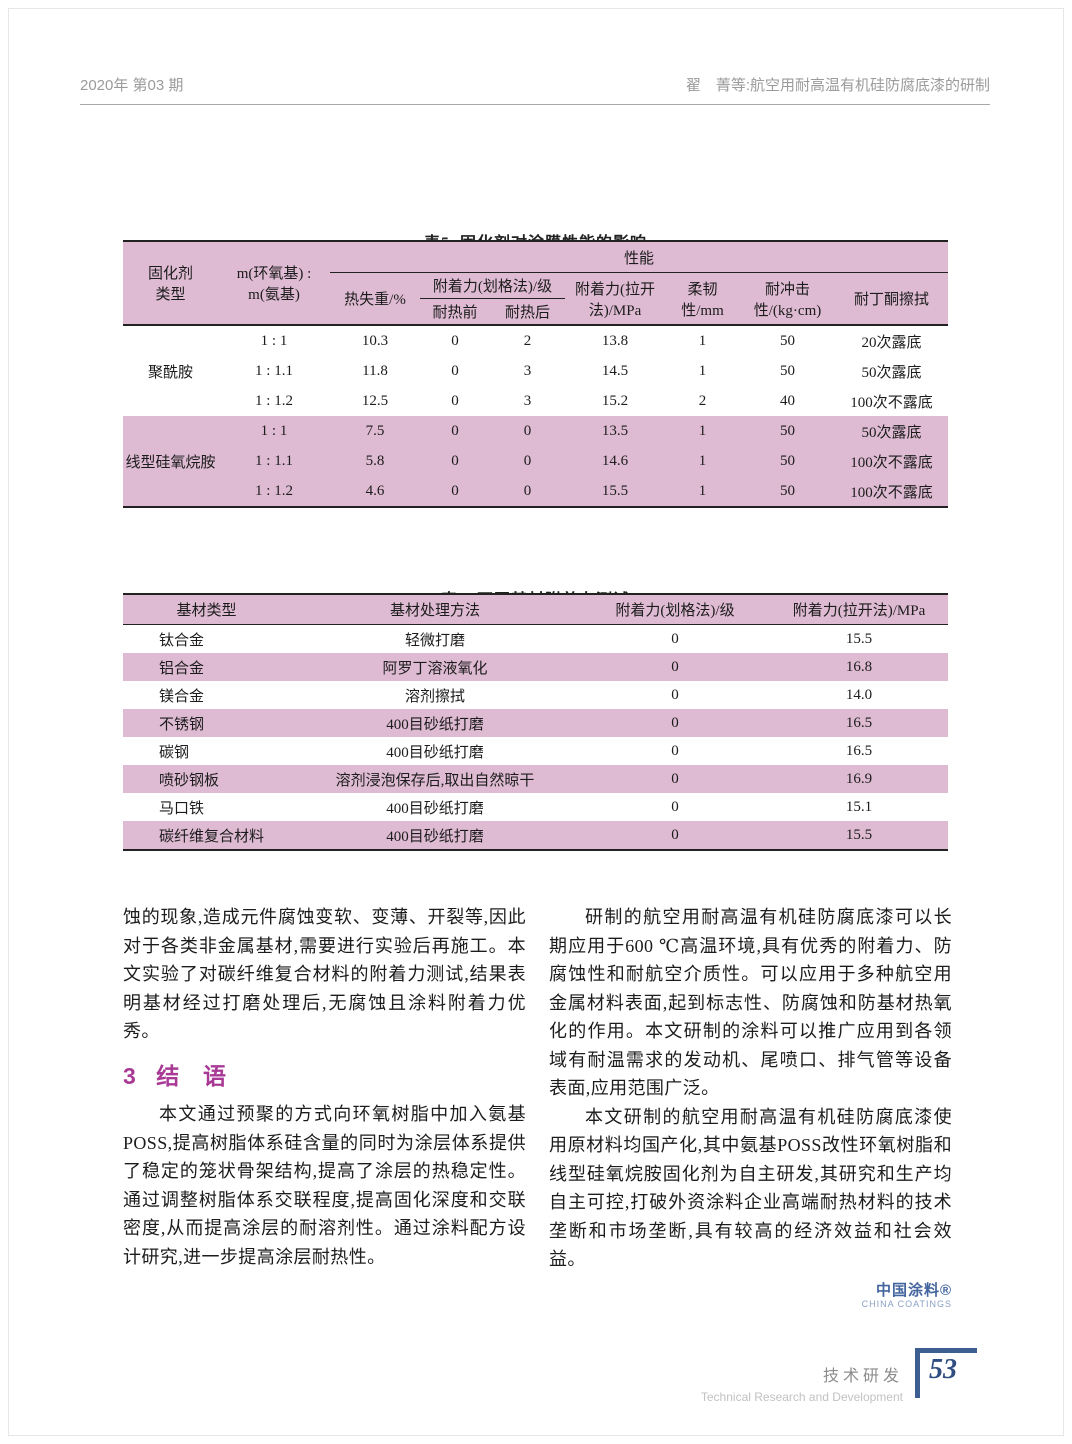  I want to click on table-row: 1 : 1.1 5.8 0 0 14.6 1 50 100次不露底, so click(535, 461).